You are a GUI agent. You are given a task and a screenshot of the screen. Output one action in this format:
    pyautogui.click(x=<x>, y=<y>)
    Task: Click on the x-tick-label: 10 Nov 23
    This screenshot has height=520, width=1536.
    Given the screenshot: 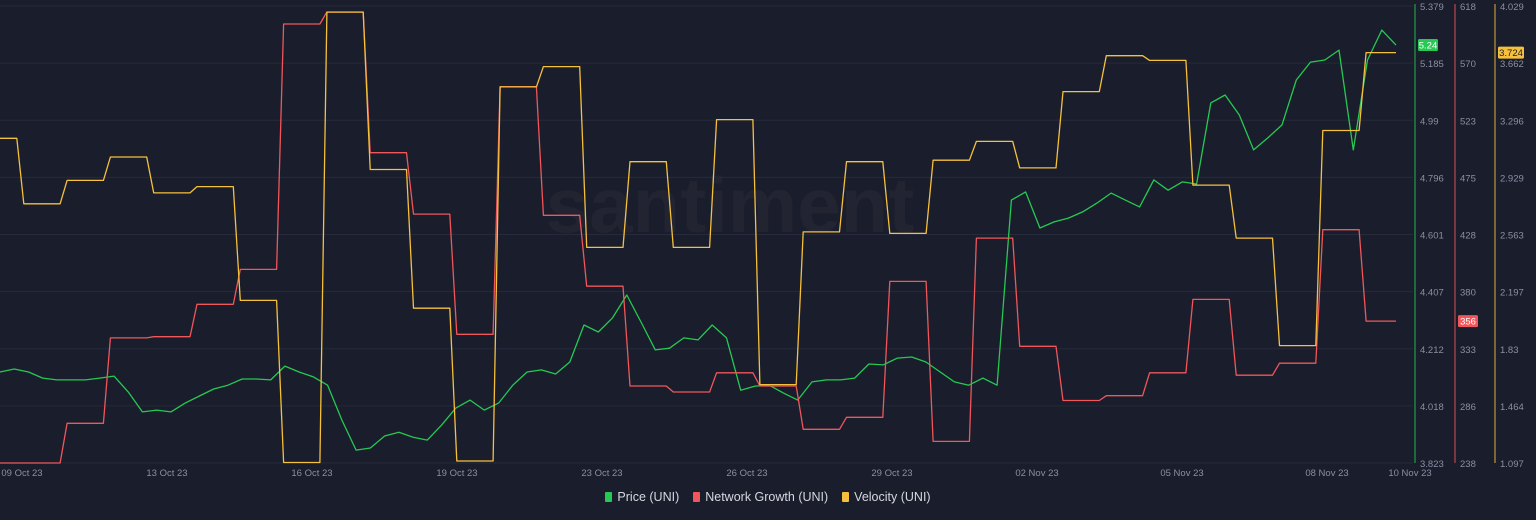 What is the action you would take?
    pyautogui.click(x=1409, y=473)
    